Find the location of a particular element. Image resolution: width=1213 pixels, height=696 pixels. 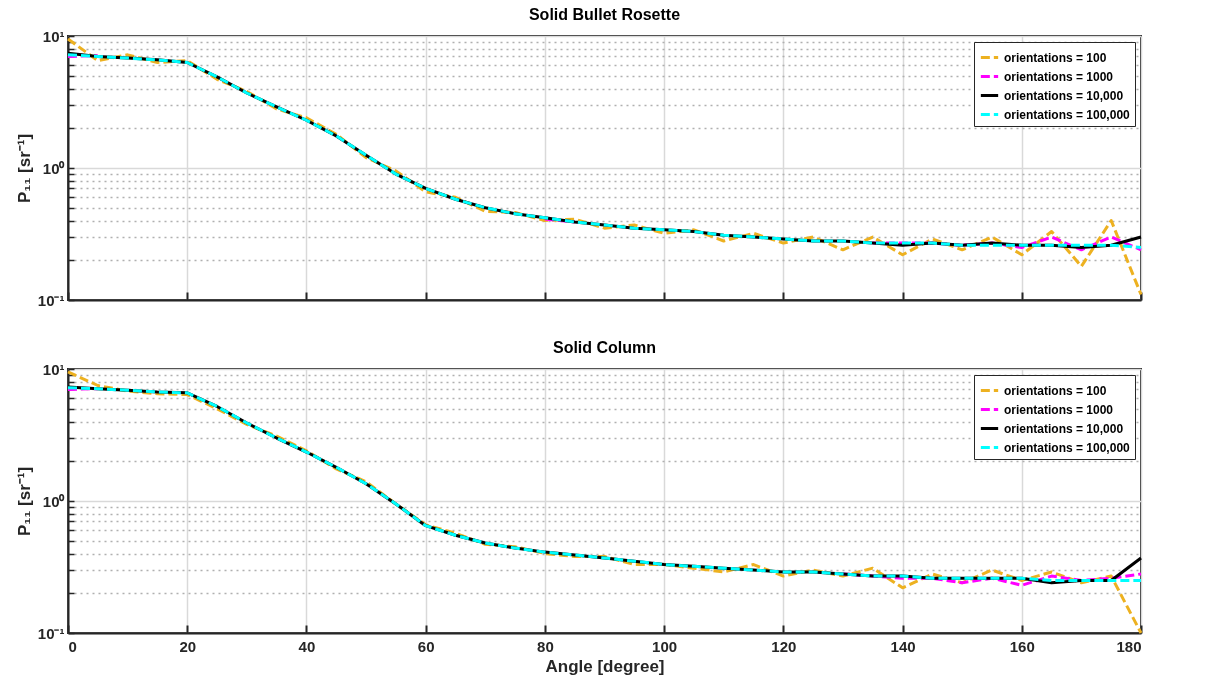

x-tick-label: 40 is located at coordinates (307, 646).